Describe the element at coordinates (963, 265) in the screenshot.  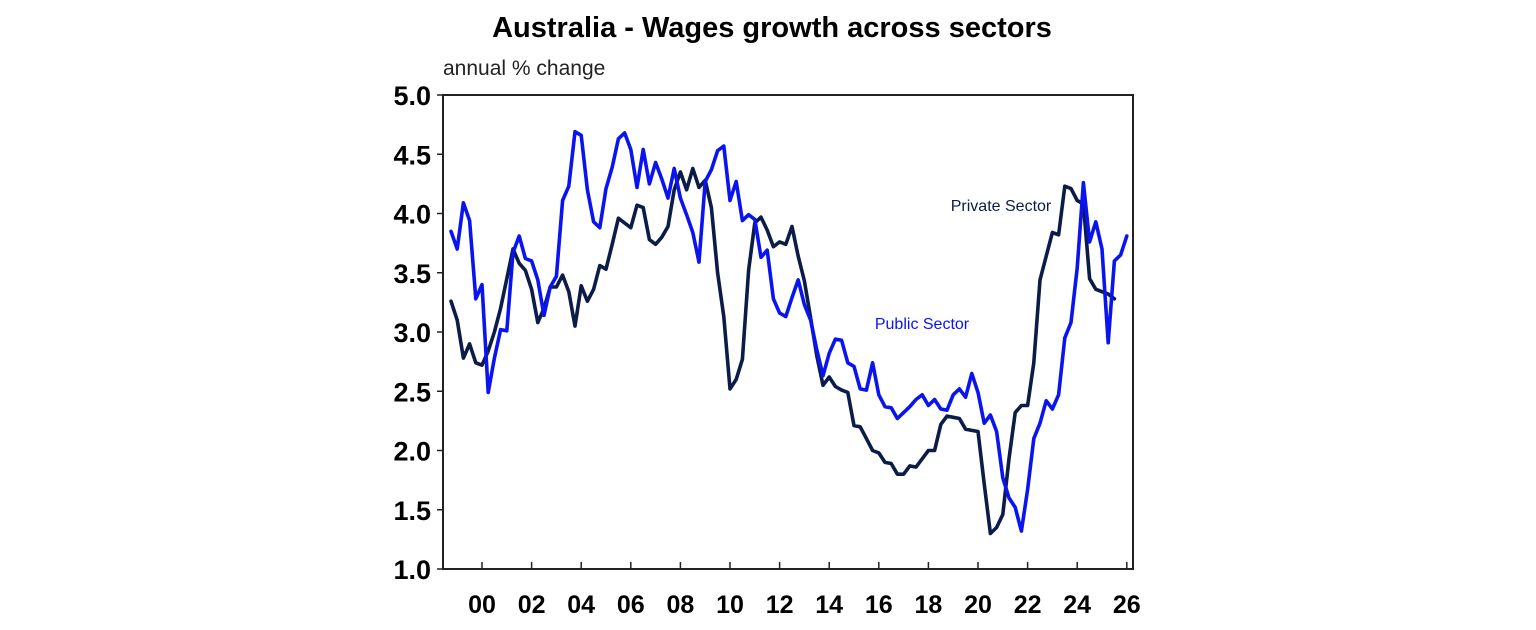
I see `series-labels: Private Sector Public Sector` at that location.